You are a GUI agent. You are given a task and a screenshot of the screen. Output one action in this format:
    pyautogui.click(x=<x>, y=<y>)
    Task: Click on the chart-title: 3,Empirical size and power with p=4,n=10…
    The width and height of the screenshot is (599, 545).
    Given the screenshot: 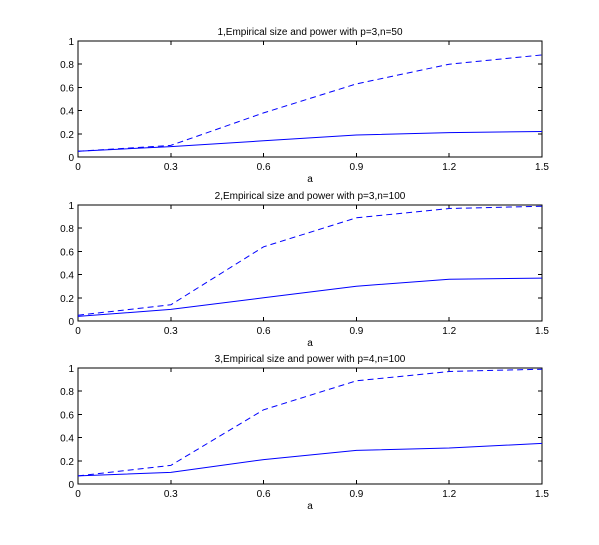 What is the action you would take?
    pyautogui.click(x=310, y=359)
    